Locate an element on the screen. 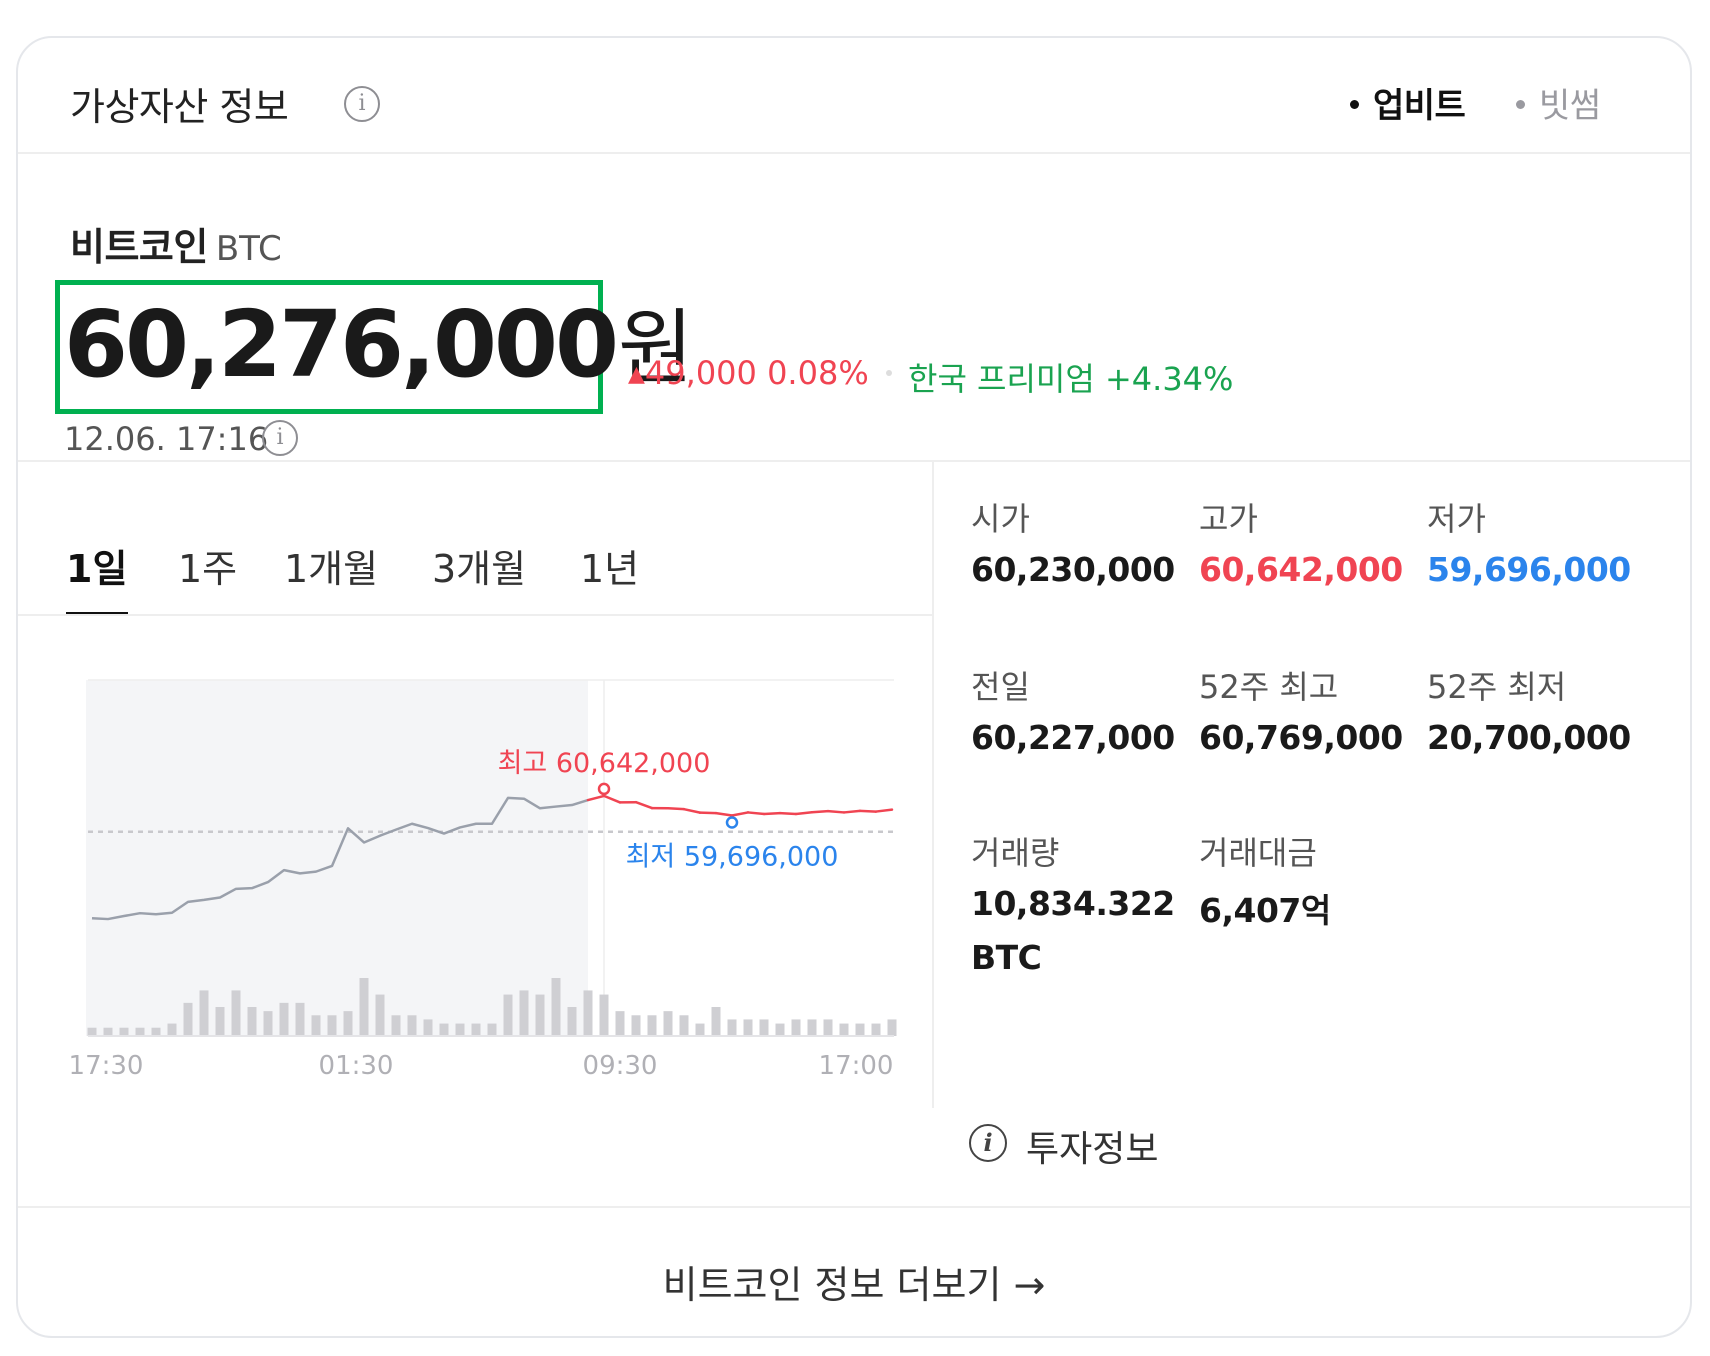 This screenshot has width=1710, height=1356. price-timestamp: 12.06. 17:16 is located at coordinates (166, 439).